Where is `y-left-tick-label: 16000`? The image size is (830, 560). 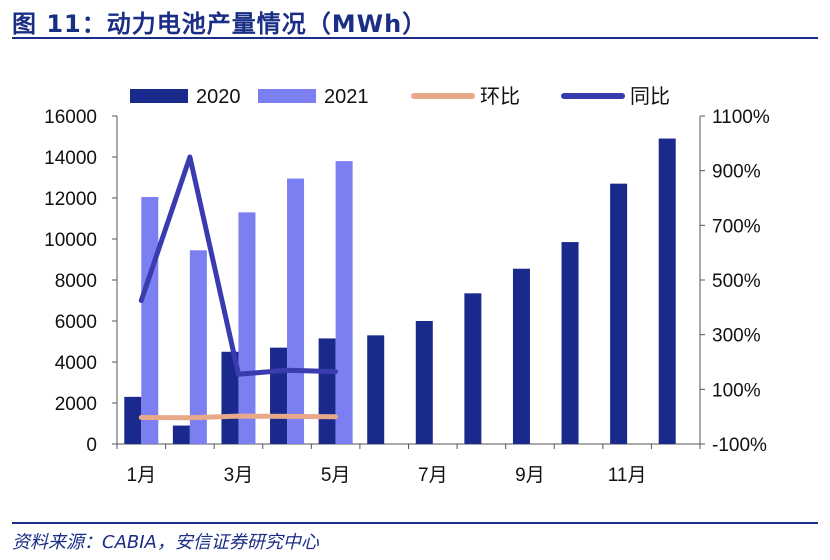 y-left-tick-label: 16000 is located at coordinates (70, 117).